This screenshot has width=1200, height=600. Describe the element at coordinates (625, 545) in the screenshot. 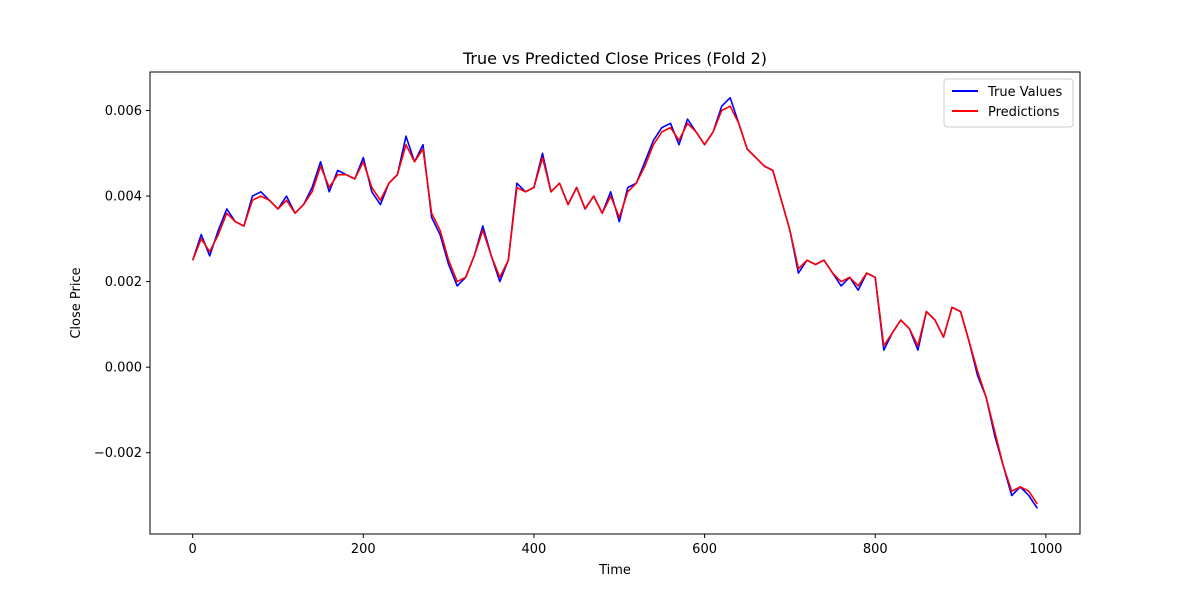

I see `x-axis-ticks: 0 200 400 600 800 1000` at that location.